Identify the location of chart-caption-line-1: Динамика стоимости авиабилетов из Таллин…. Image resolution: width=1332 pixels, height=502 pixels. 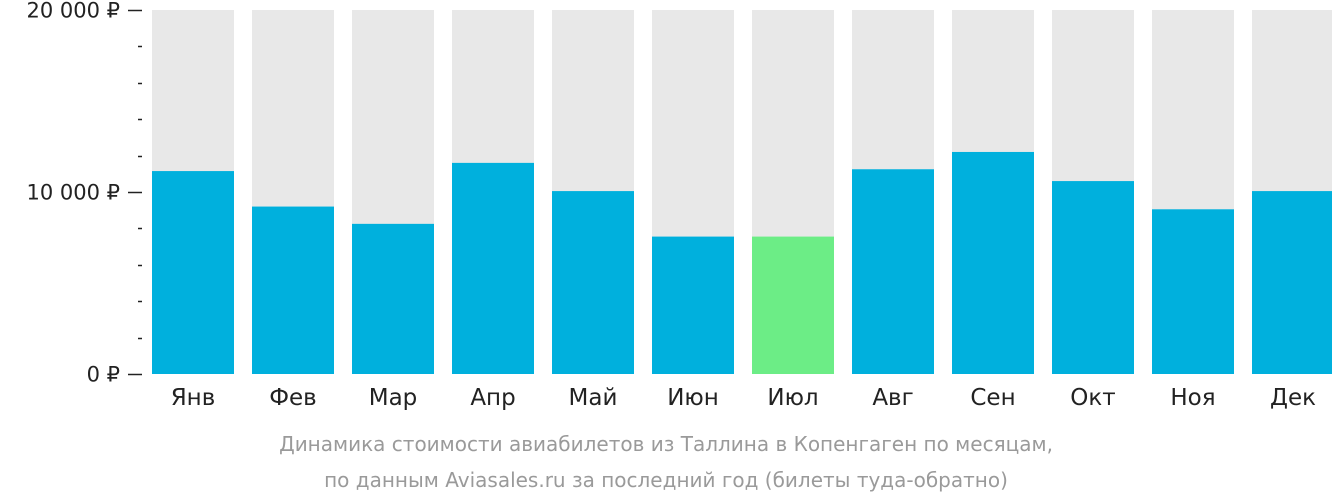
(666, 444).